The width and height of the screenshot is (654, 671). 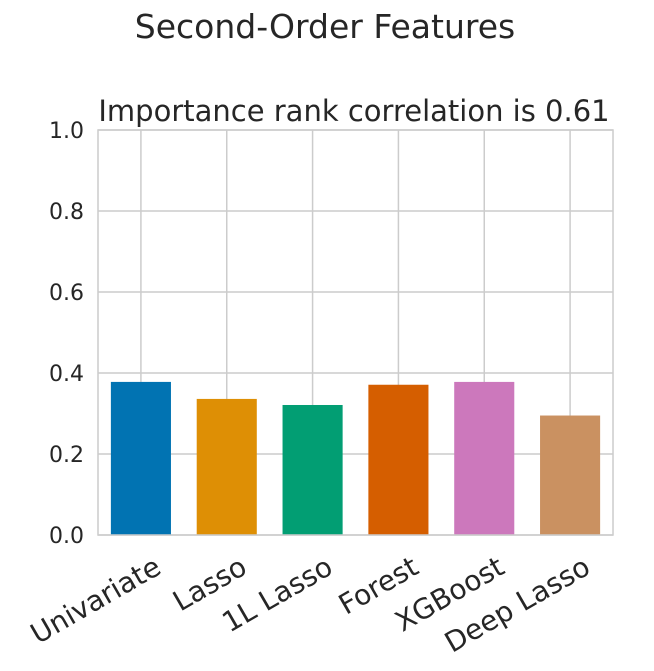 I want to click on chart-title: Importance rank correlation is 0.61, so click(x=353, y=111).